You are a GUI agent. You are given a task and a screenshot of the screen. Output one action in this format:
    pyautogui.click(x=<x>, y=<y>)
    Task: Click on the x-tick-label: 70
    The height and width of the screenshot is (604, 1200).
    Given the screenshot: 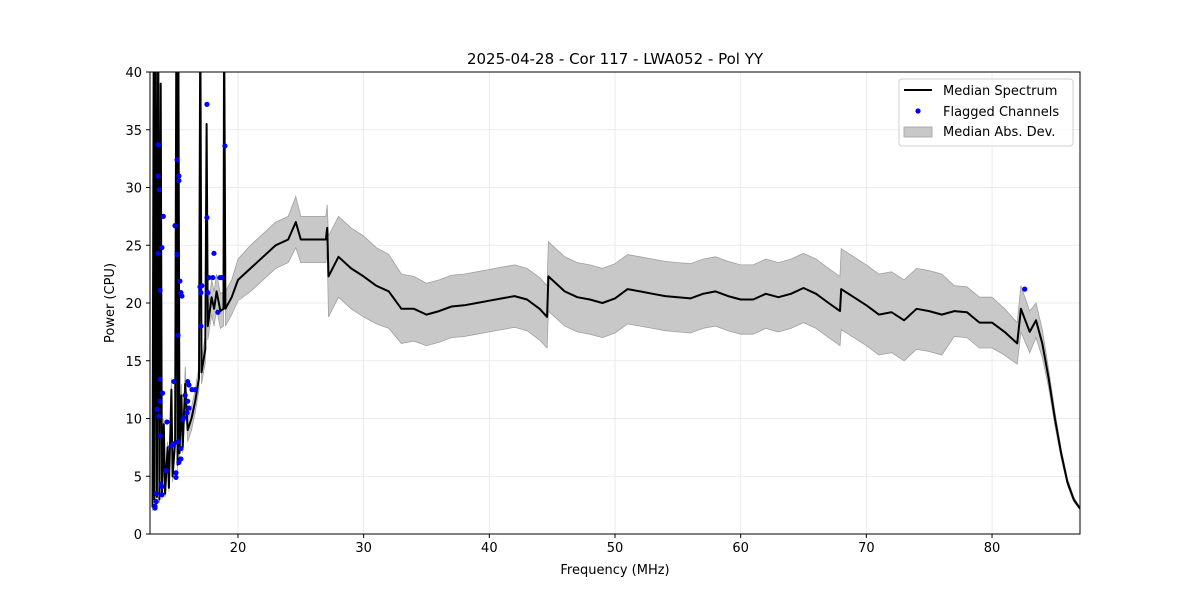 What is the action you would take?
    pyautogui.click(x=866, y=548)
    